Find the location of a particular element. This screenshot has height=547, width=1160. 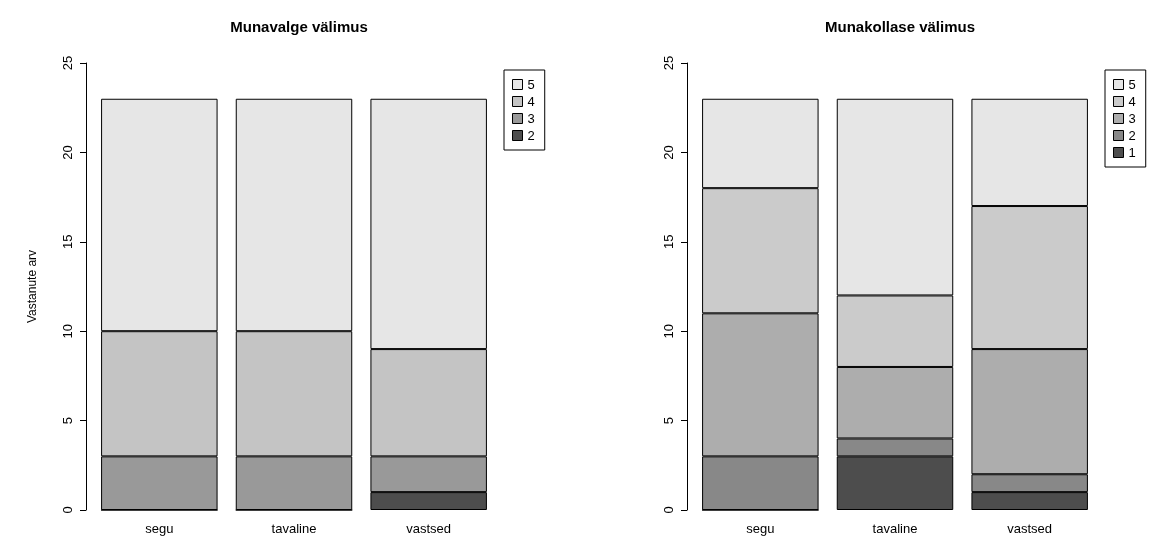

chart-title: Munakollase välimus is located at coordinates (900, 26).